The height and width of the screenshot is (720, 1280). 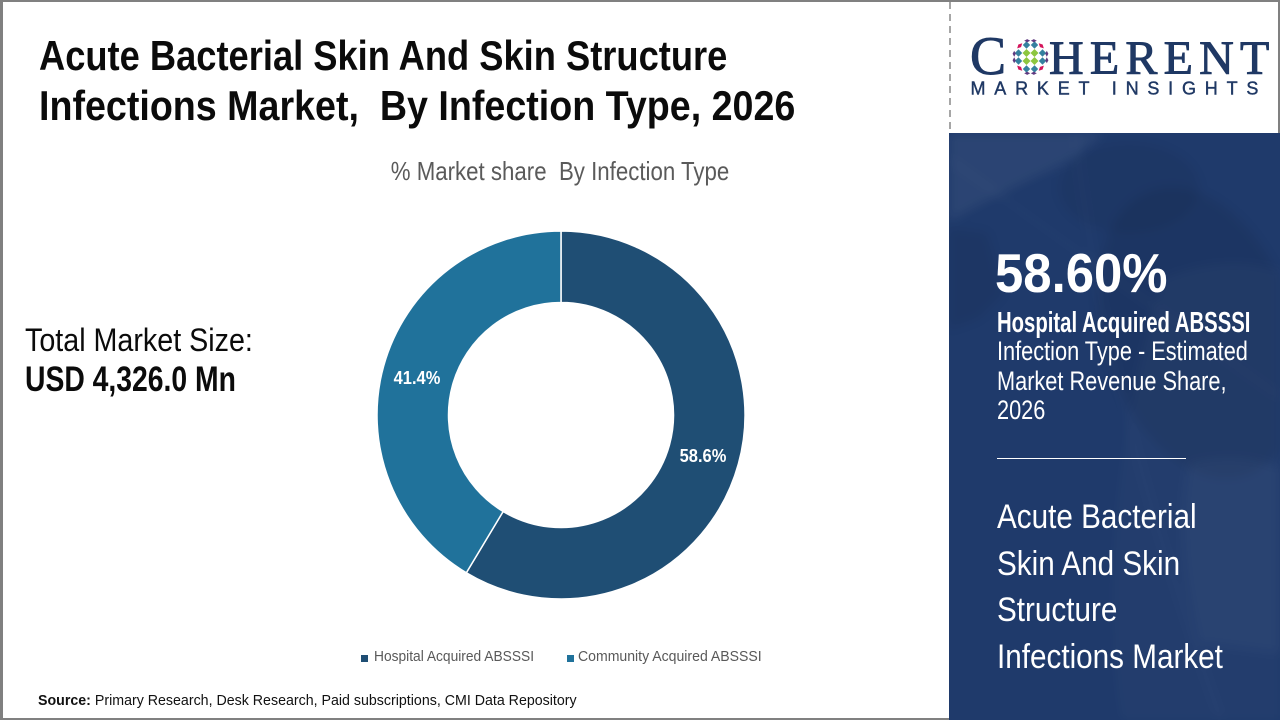 What do you see at coordinates (1159, 58) in the screenshot?
I see `svg-text: HERENT` at bounding box center [1159, 58].